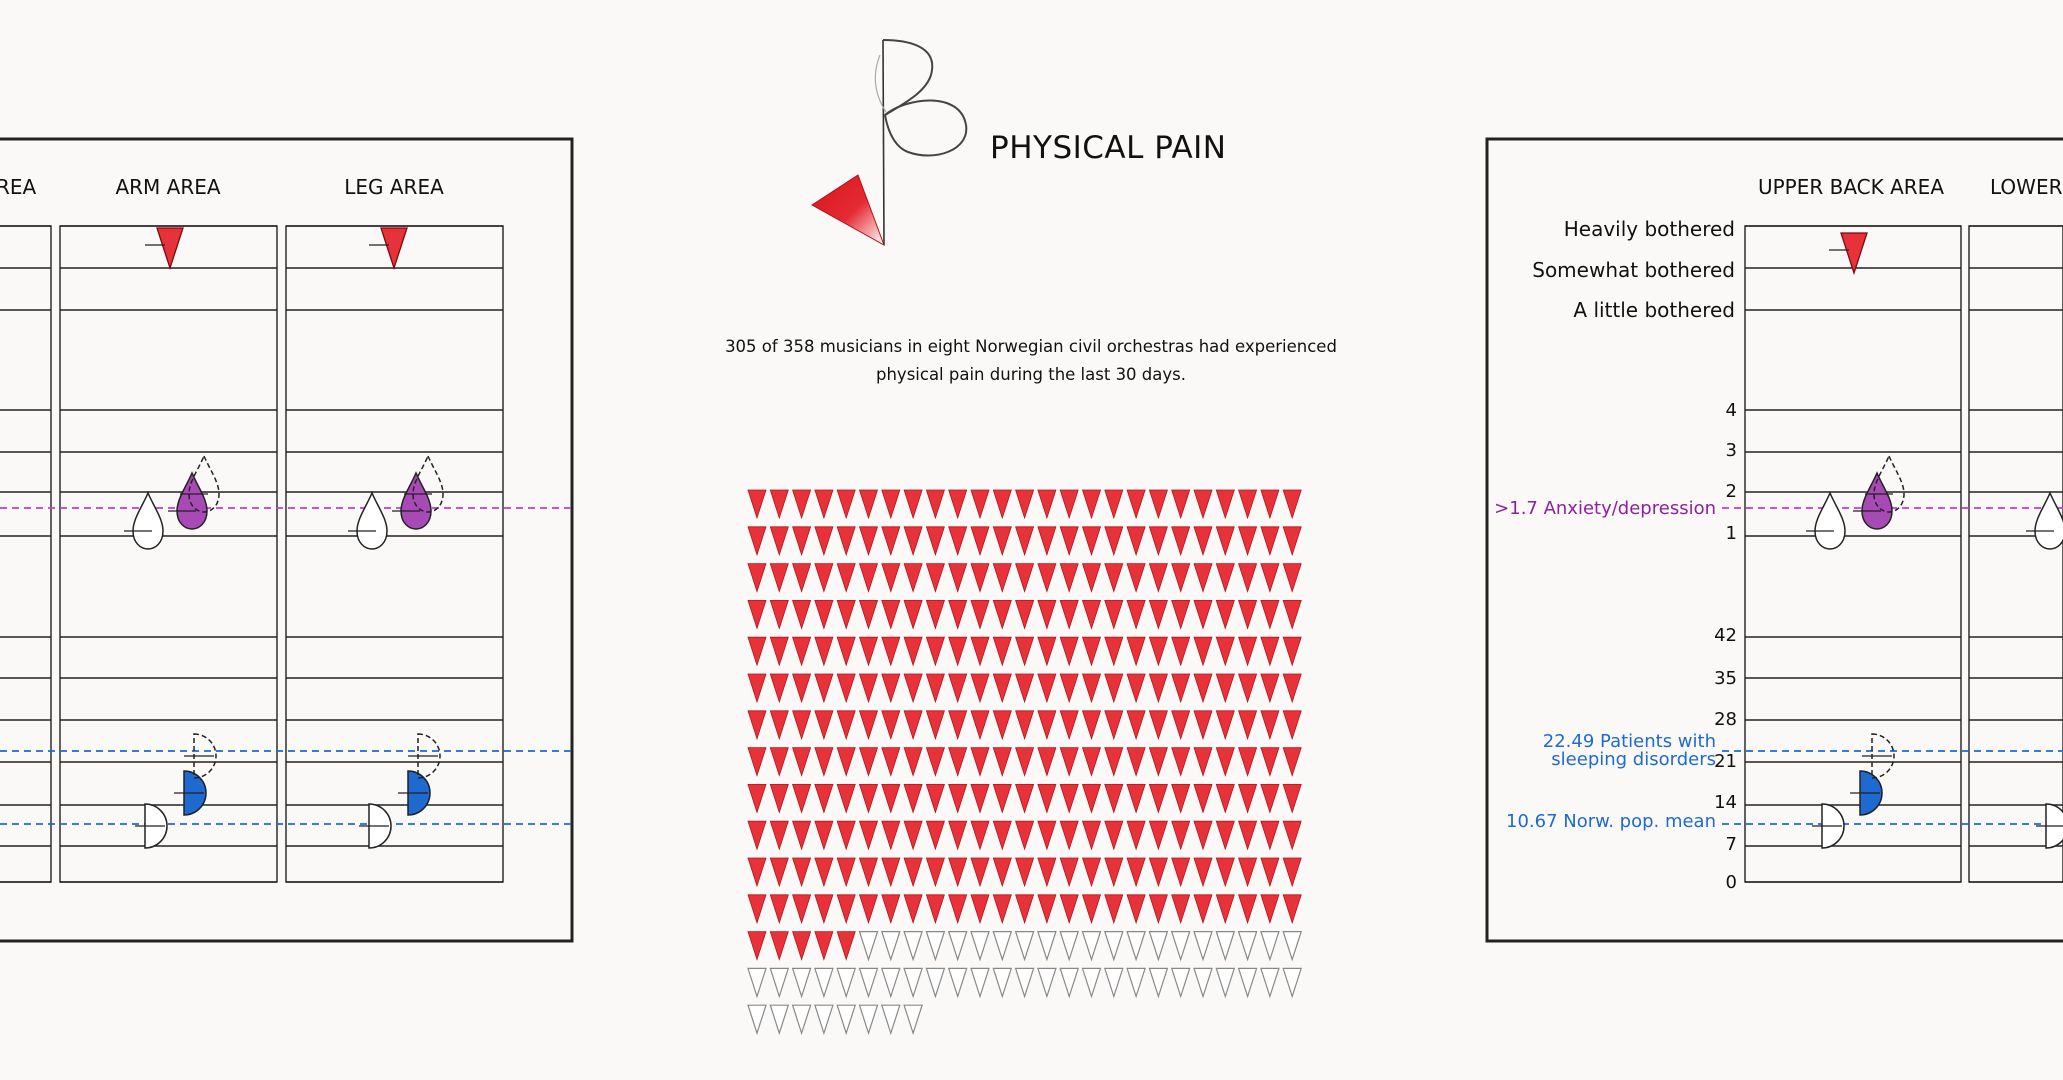 The height and width of the screenshot is (1080, 2063). Describe the element at coordinates (1725, 678) in the screenshot. I see `sleep-tick-35: 35` at that location.